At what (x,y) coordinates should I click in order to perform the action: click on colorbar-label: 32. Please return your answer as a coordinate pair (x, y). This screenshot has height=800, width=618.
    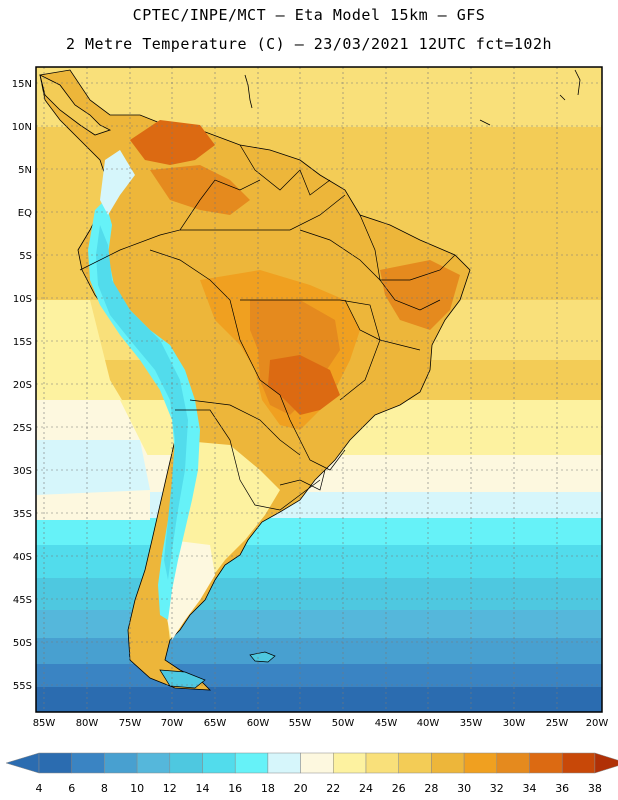
    Looking at the image, I should click on (497, 788).